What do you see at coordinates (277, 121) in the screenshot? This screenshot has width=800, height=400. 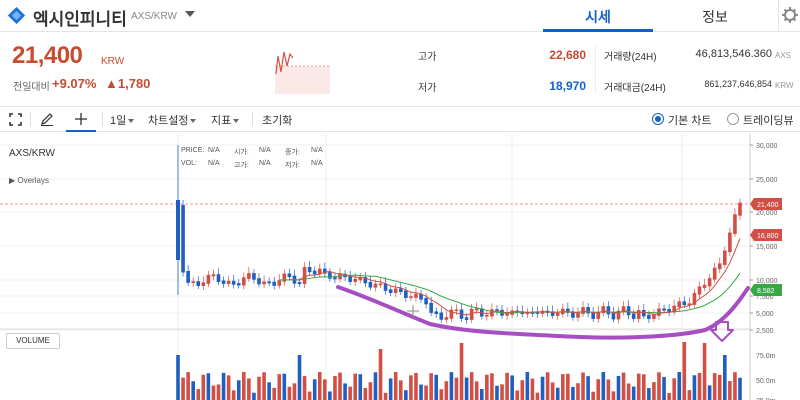 I see `reset-button: 초기화` at bounding box center [277, 121].